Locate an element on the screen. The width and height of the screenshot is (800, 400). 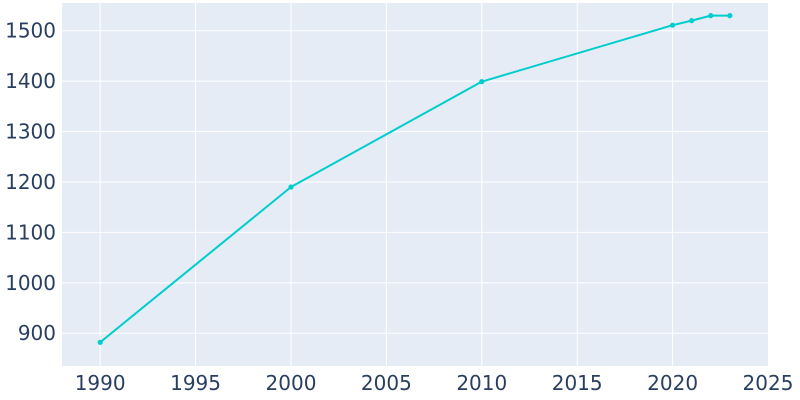
x-tick-label: 1990 is located at coordinates (100, 383).